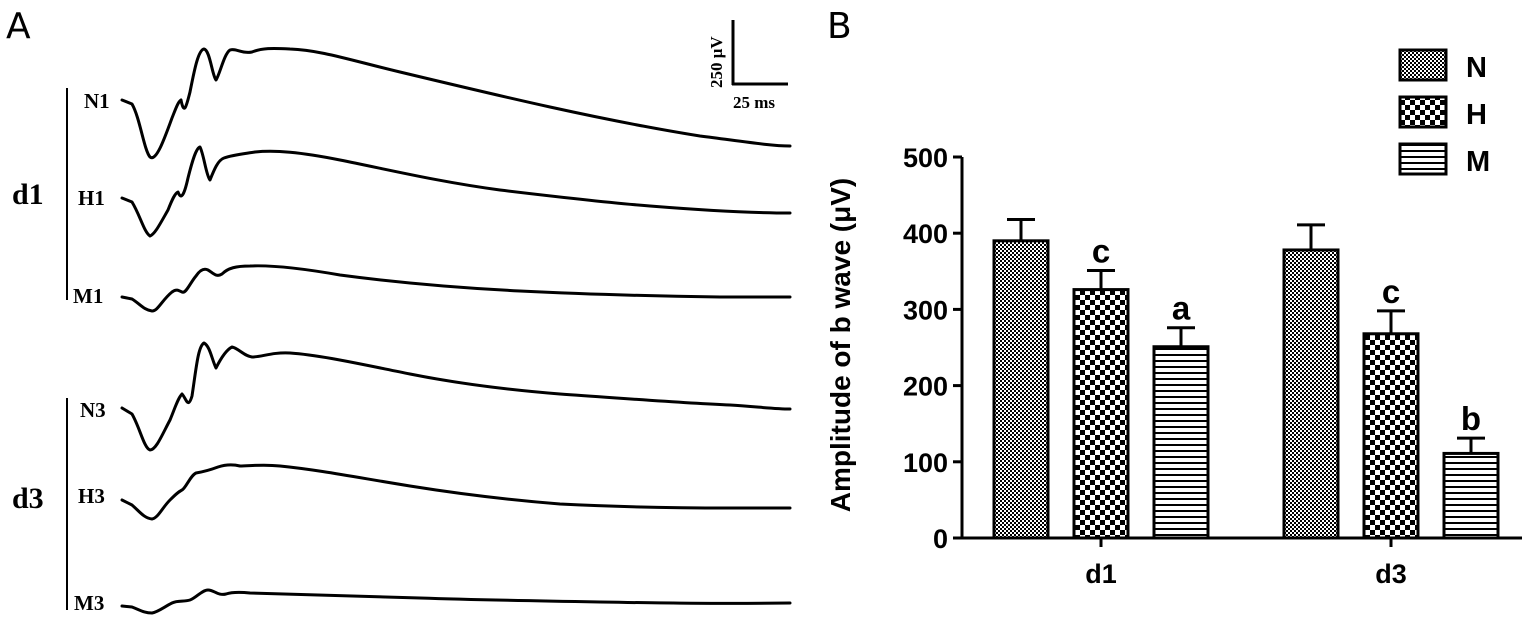  Describe the element at coordinates (940, 539) in the screenshot. I see `y-tick-label-0: 0` at that location.